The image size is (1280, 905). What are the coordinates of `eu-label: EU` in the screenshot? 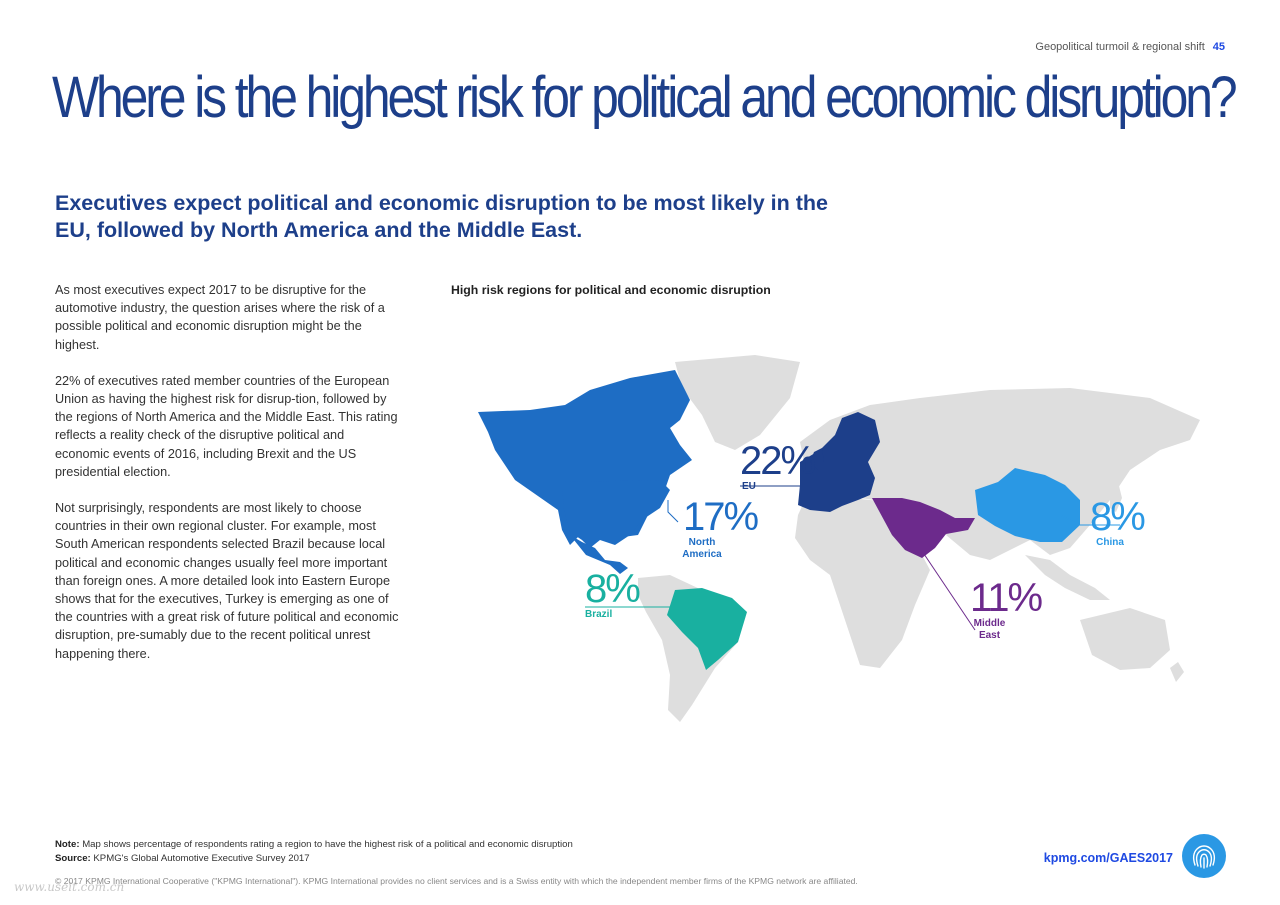 It's located at (749, 486).